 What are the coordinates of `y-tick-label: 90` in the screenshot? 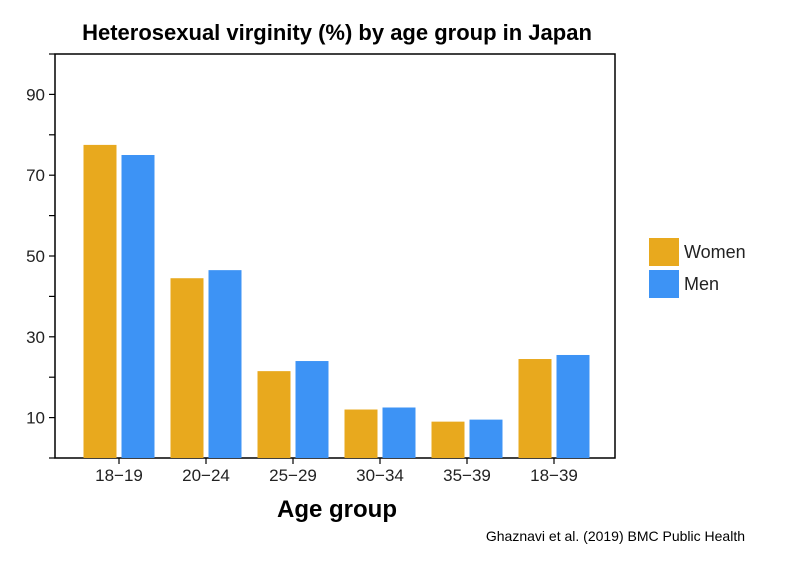 It's located at (35, 94).